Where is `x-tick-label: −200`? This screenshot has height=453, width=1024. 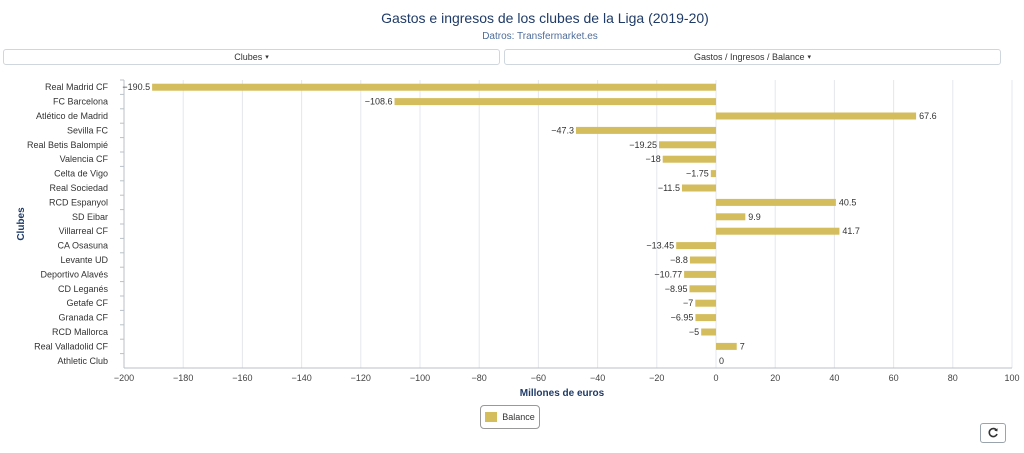 x-tick-label: −200 is located at coordinates (124, 378).